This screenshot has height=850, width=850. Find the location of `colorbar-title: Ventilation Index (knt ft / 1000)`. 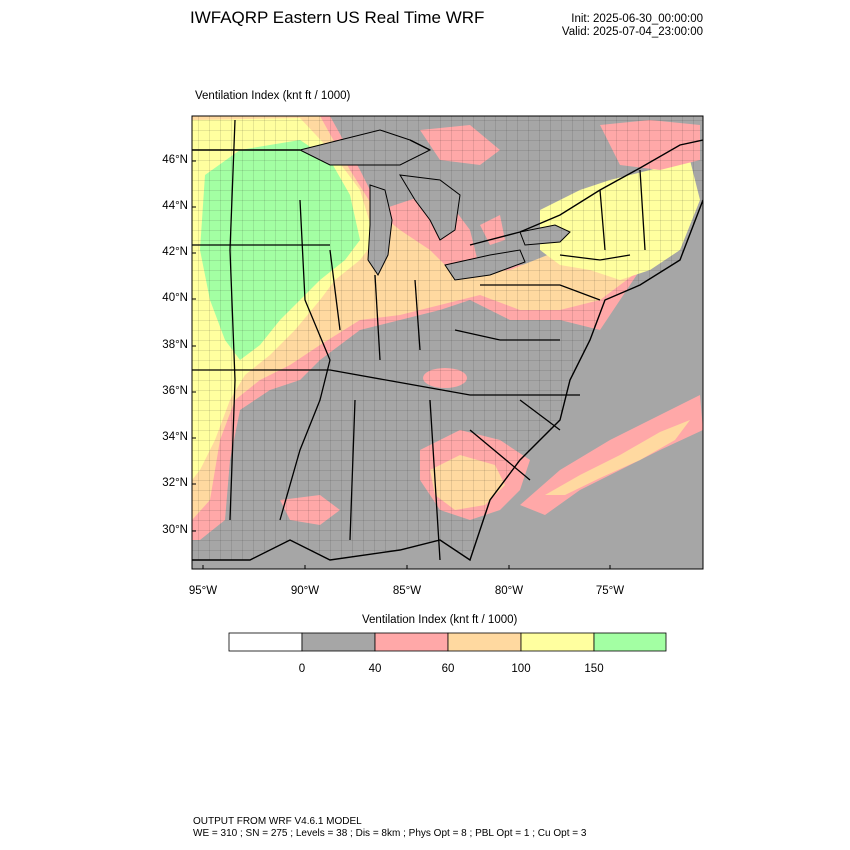

colorbar-title: Ventilation Index (knt ft / 1000) is located at coordinates (440, 620).